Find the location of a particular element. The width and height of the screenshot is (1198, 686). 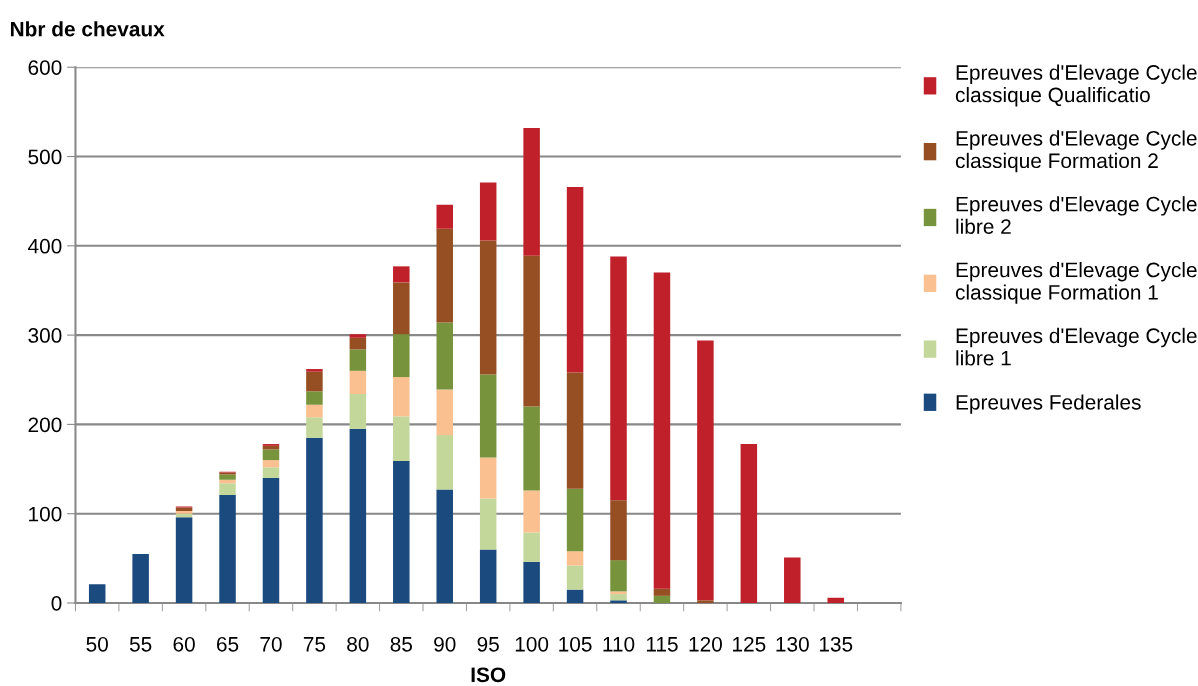

x-tick-label: 120 is located at coordinates (705, 644).